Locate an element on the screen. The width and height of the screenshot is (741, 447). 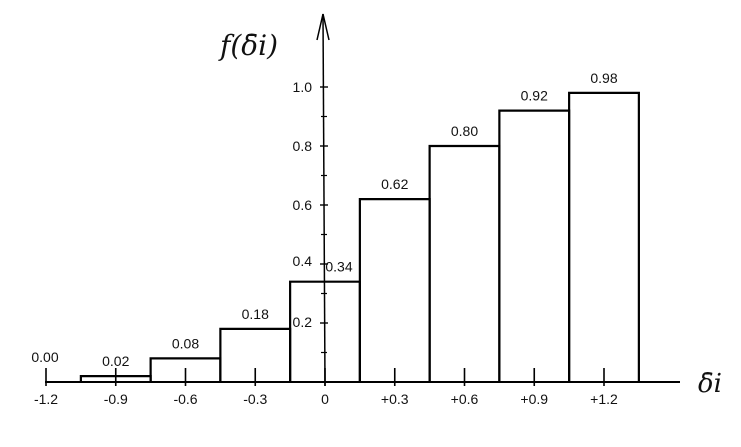
y-axis-line is located at coordinates (324, 200).